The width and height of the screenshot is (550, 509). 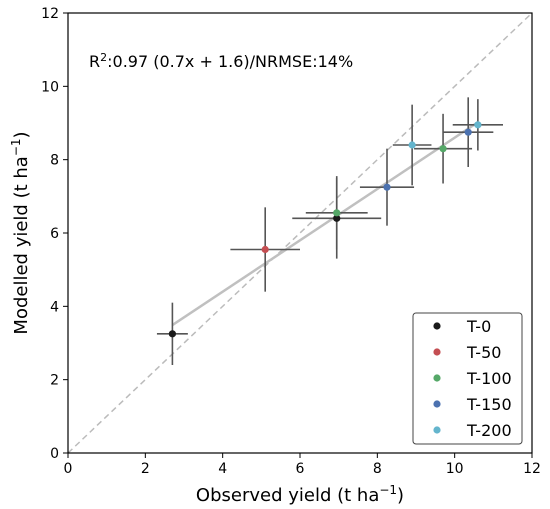 I want to click on x-tick-label: 12, so click(x=532, y=469).